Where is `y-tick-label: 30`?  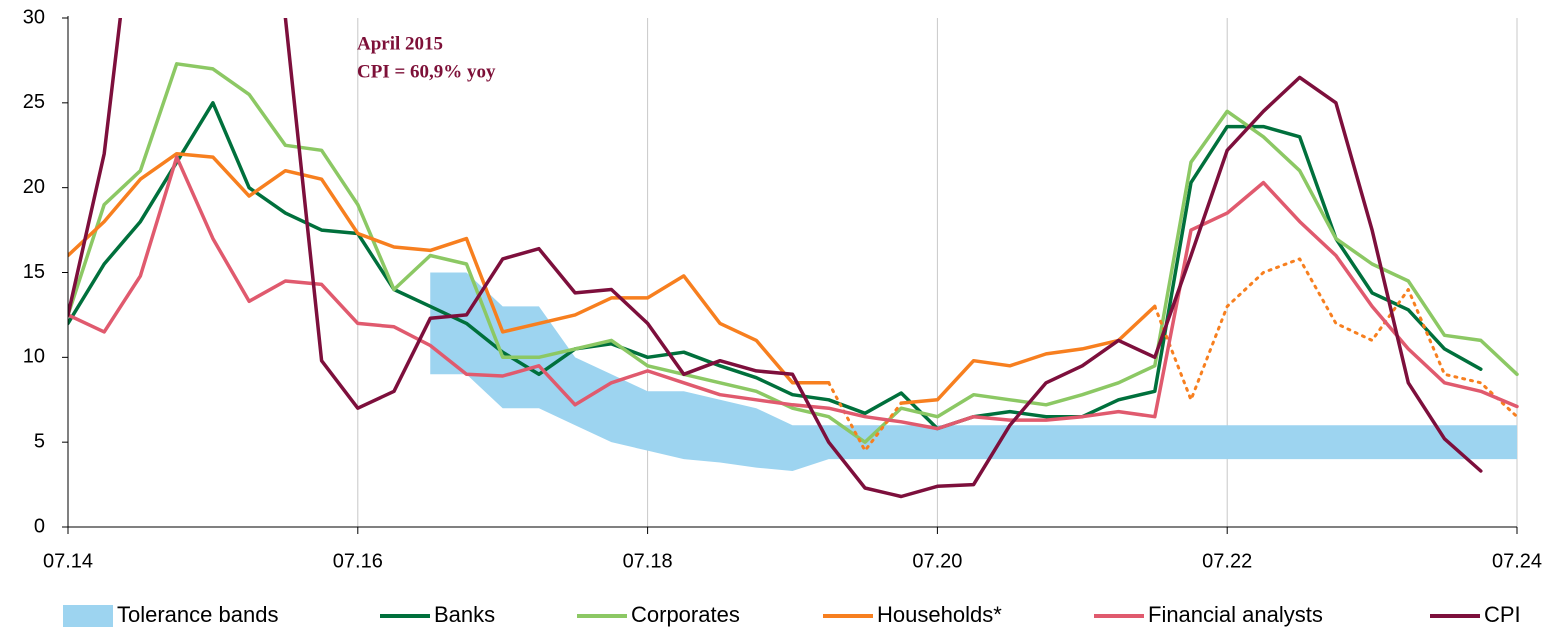
y-tick-label: 30 is located at coordinates (34, 17).